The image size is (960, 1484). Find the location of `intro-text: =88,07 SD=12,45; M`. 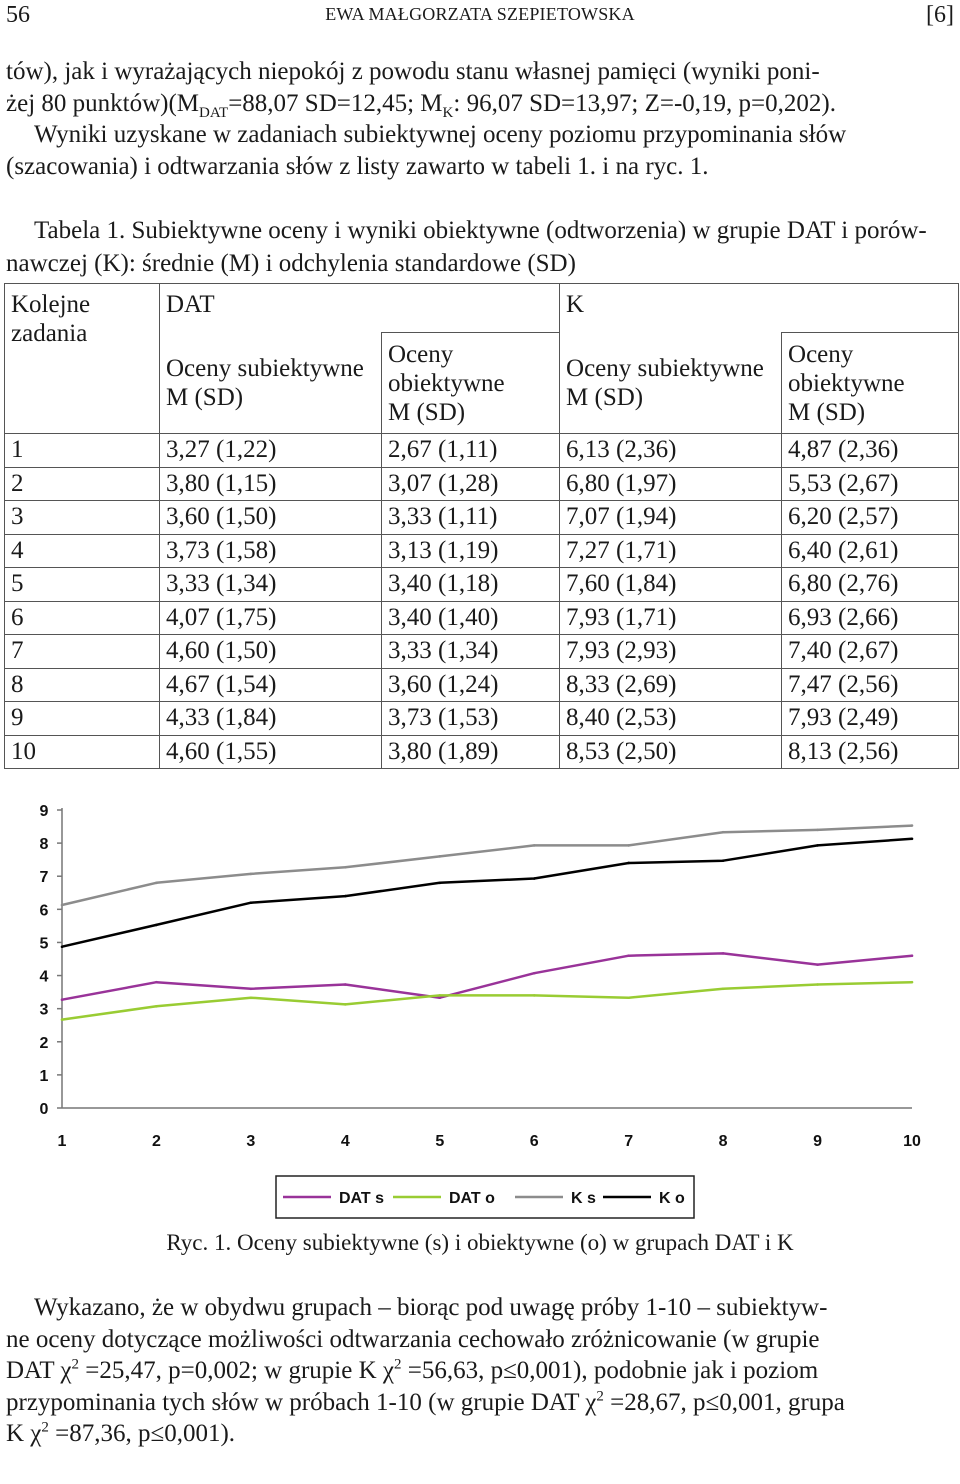

intro-text: =88,07 SD=12,45; M is located at coordinates (335, 103).